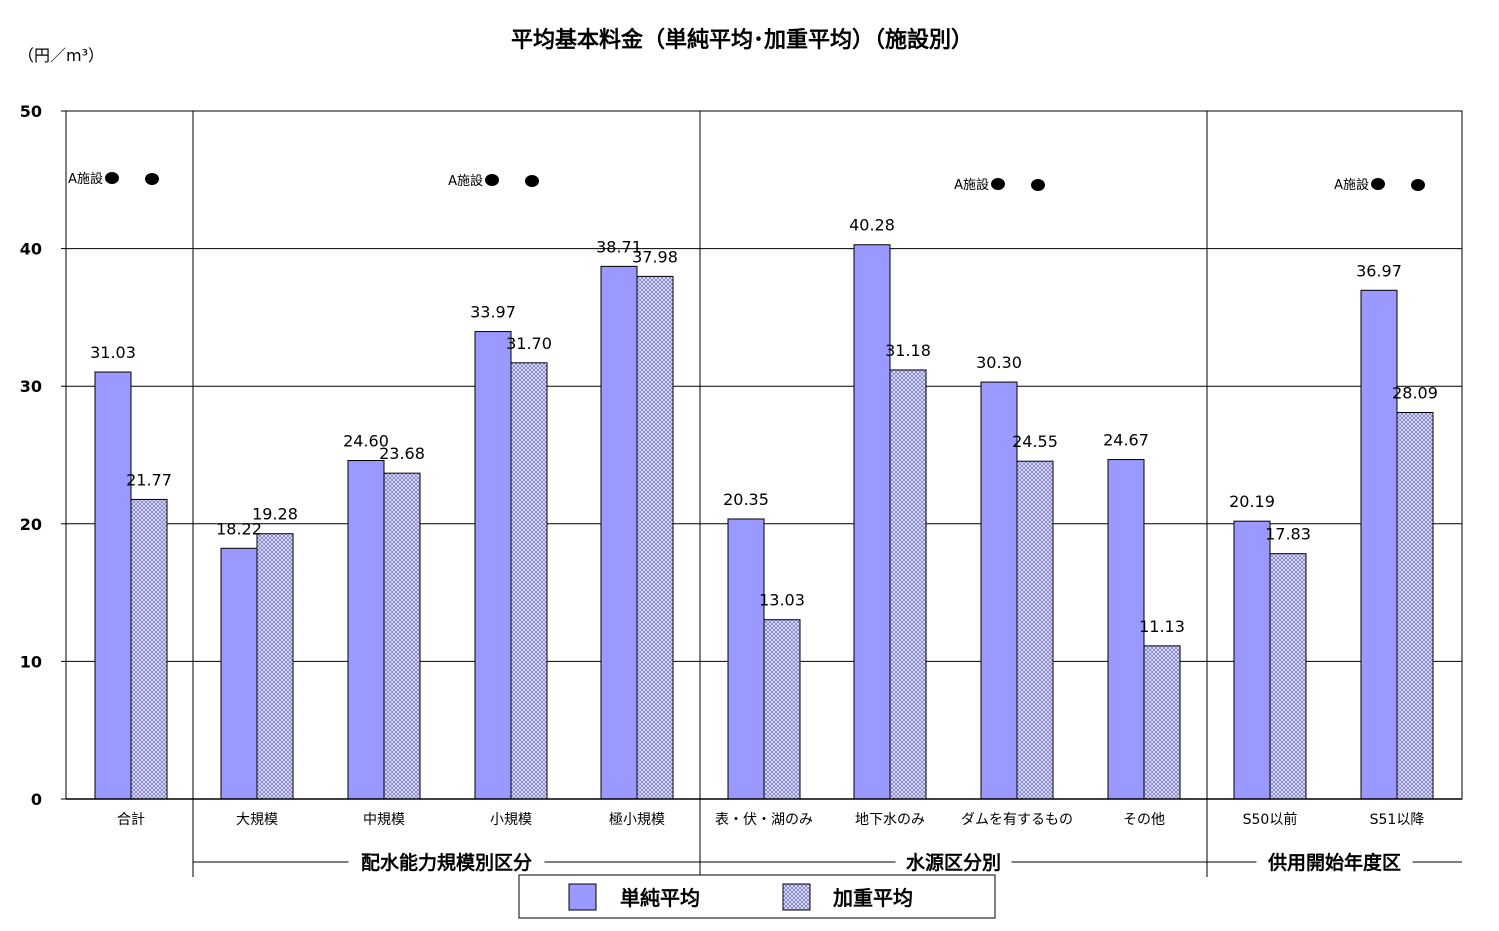 The height and width of the screenshot is (931, 1499). I want to click on markers-layer: A施設 A施設 A施設 A施設, so click(746, 182).